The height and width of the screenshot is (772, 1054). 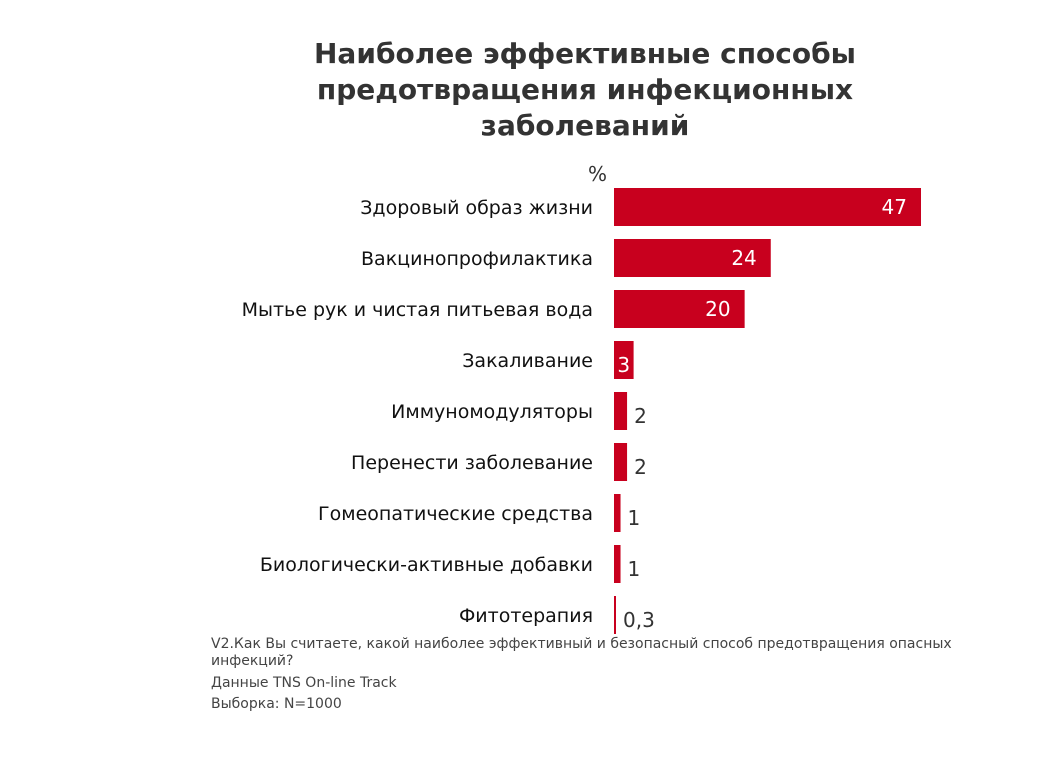 What do you see at coordinates (492, 412) in the screenshot?
I see `category-label: Иммуномодуляторы` at bounding box center [492, 412].